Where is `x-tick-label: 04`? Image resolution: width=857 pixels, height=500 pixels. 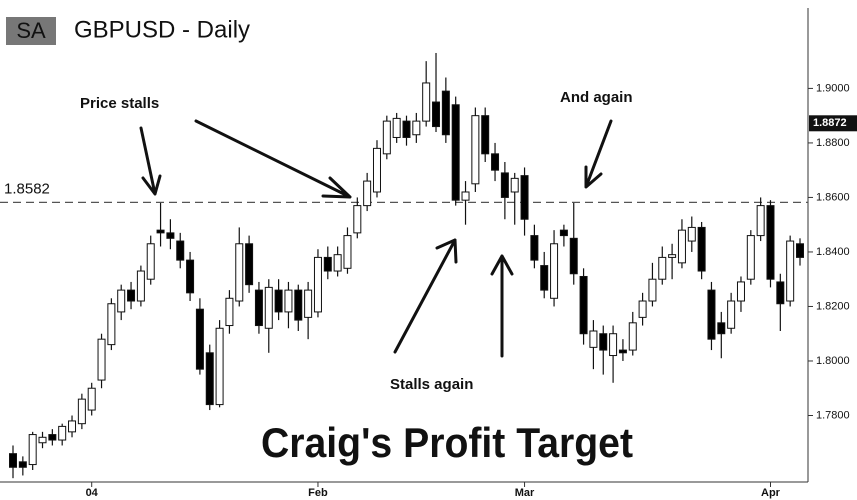 x-tick-label: 04 is located at coordinates (92, 493).